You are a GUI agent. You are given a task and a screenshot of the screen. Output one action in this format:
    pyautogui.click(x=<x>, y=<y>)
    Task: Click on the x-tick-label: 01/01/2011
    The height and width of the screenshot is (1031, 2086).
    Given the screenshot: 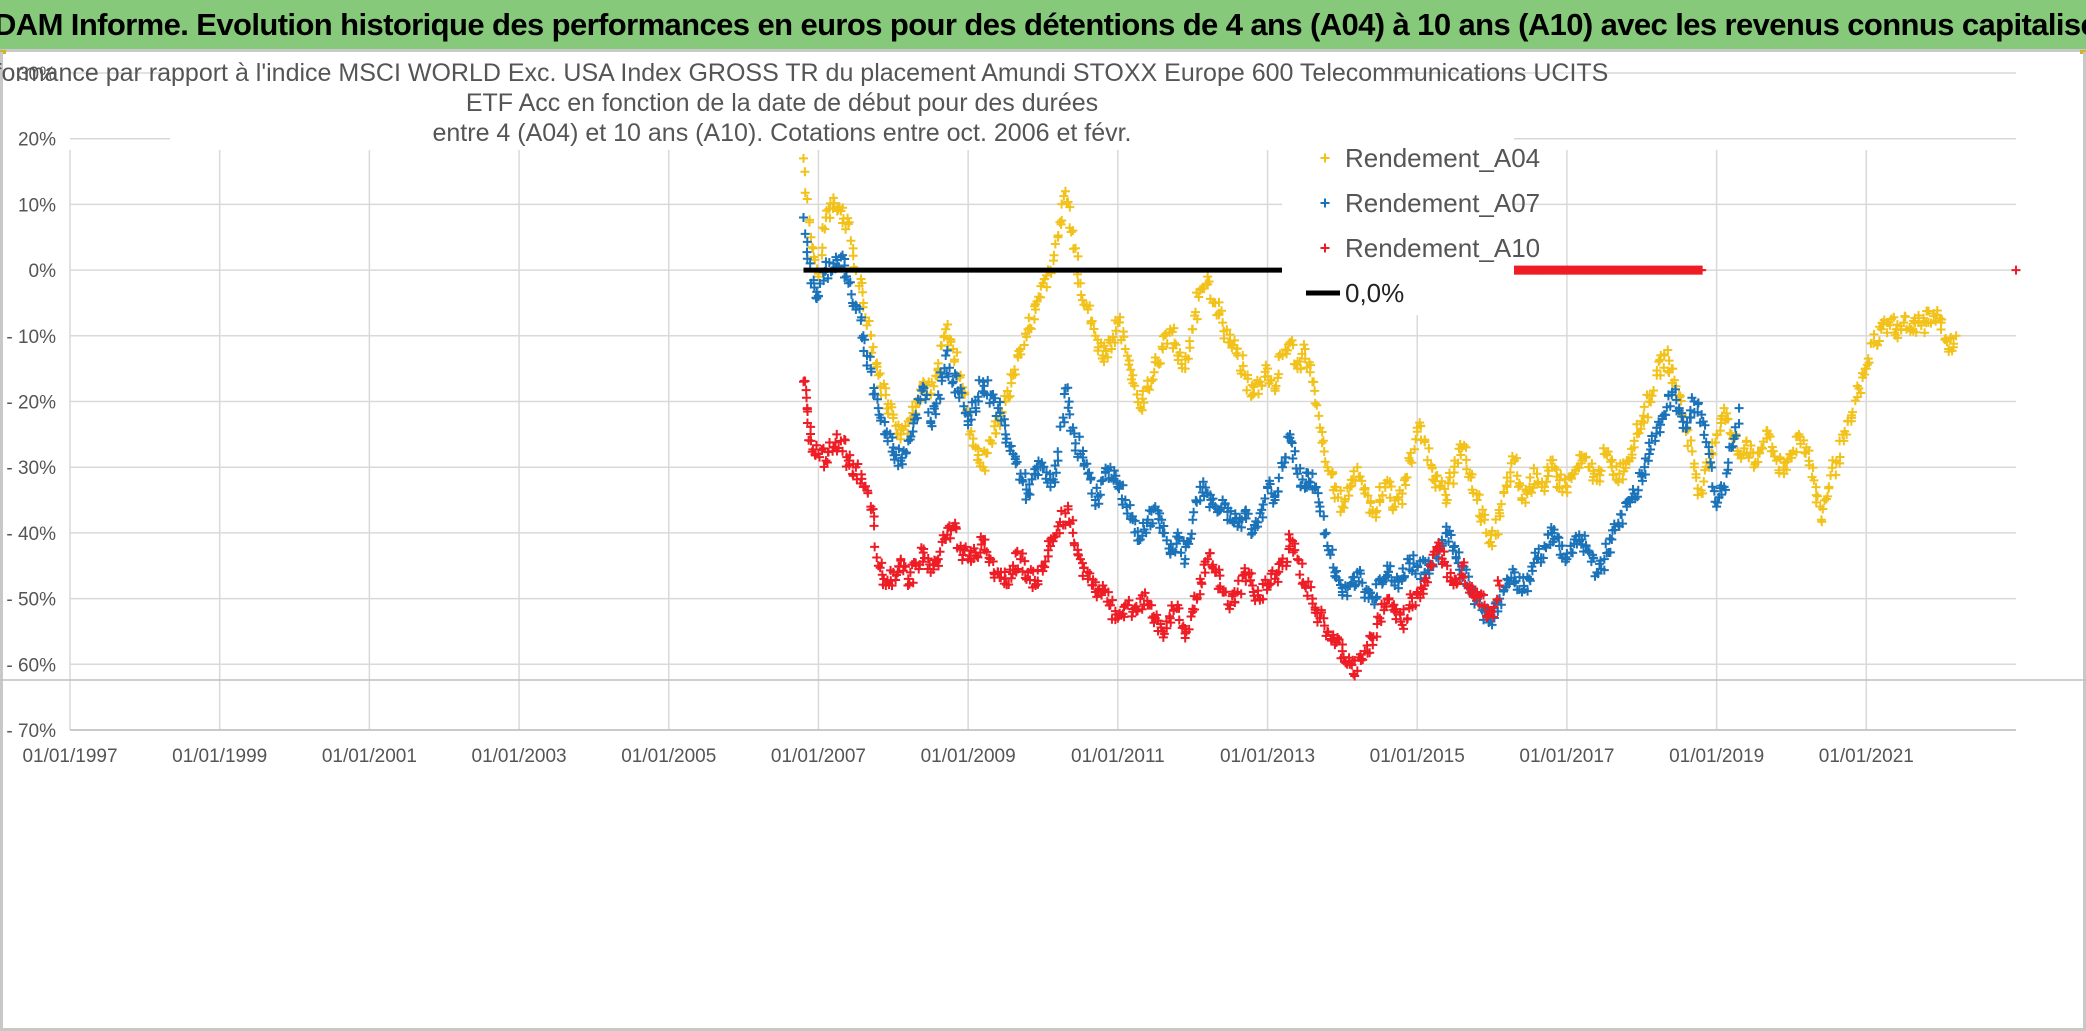 What is the action you would take?
    pyautogui.click(x=1118, y=756)
    